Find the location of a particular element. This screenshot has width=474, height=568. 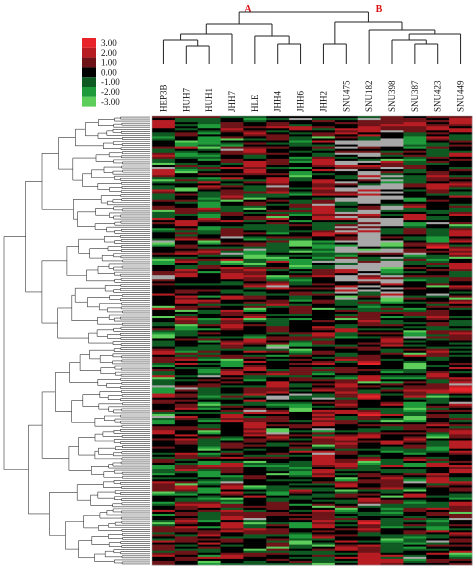

column-label: HEP3B is located at coordinates (163, 98).